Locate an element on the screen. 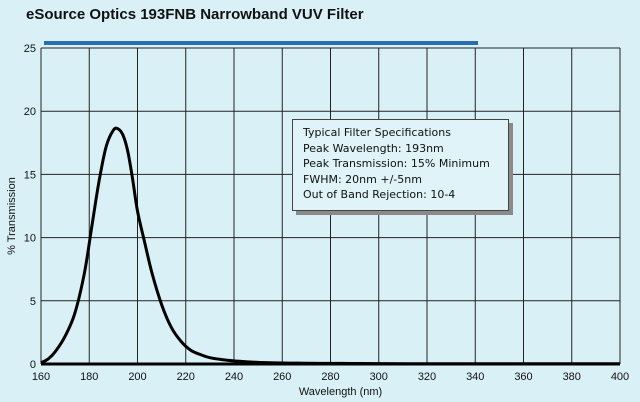  x-tick-label: 340 is located at coordinates (475, 377).